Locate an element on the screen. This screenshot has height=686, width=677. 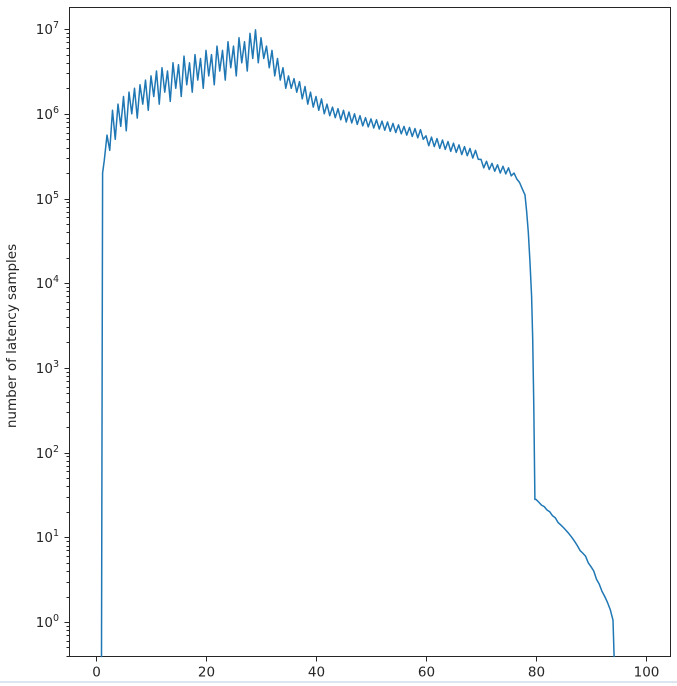
y-axis-major-ticks is located at coordinates (67, 326).